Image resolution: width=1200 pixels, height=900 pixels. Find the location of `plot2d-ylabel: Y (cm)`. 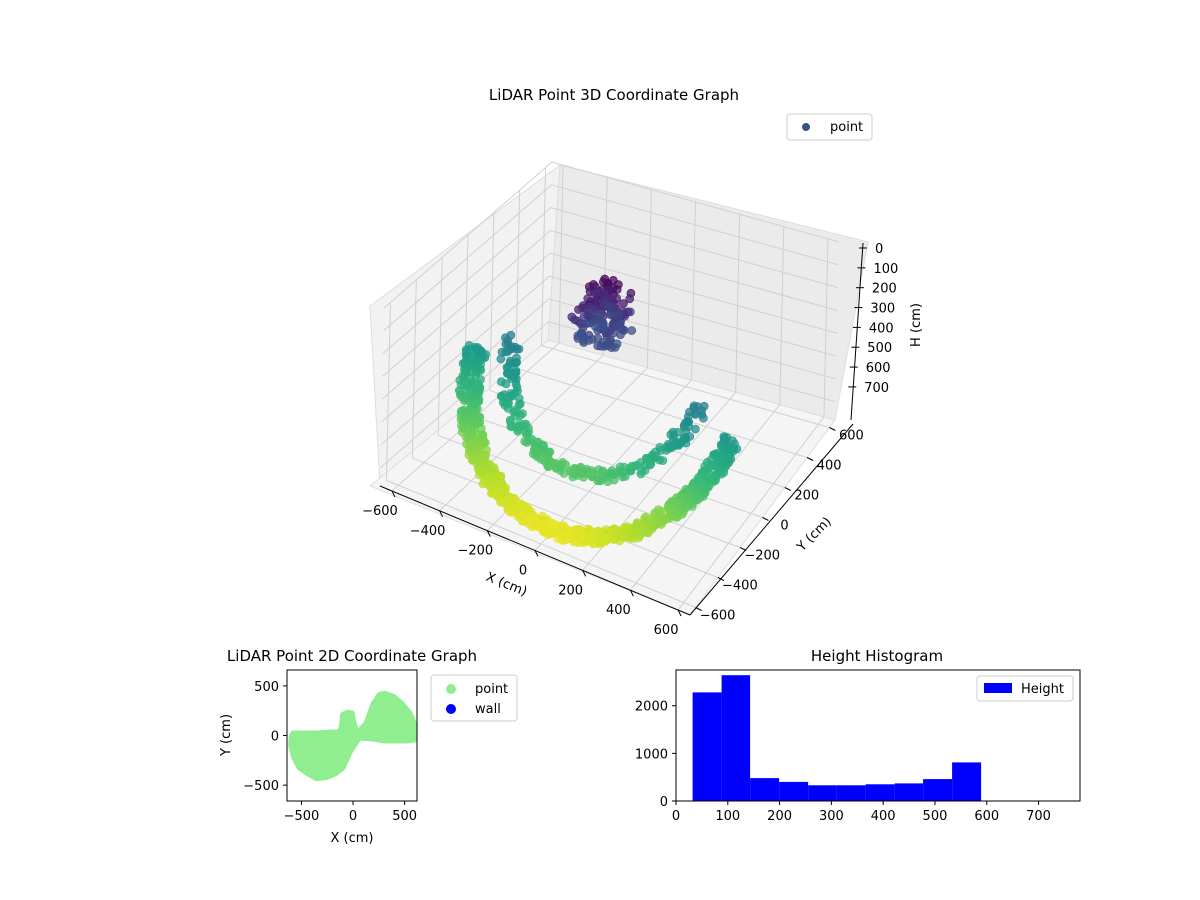

plot2d-ylabel: Y (cm) is located at coordinates (226, 735).